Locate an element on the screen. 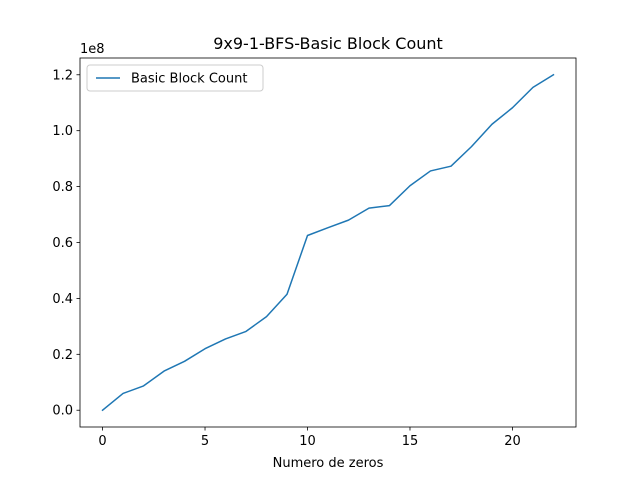 The height and width of the screenshot is (480, 640). x-axis-label: Numero de zeros is located at coordinates (328, 463).